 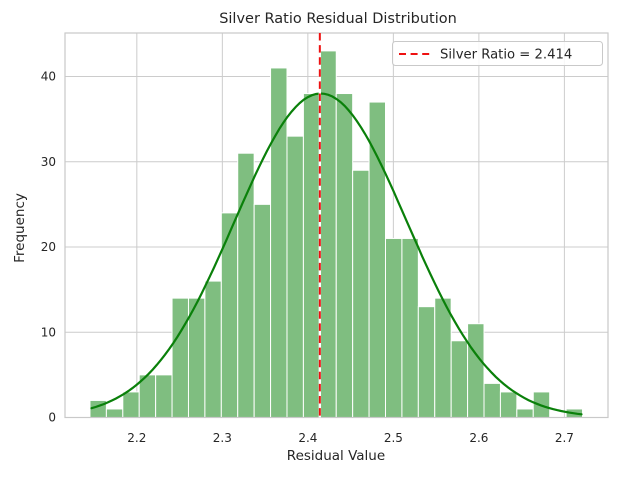 I want to click on y-tick-label: 10, so click(x=48, y=332).